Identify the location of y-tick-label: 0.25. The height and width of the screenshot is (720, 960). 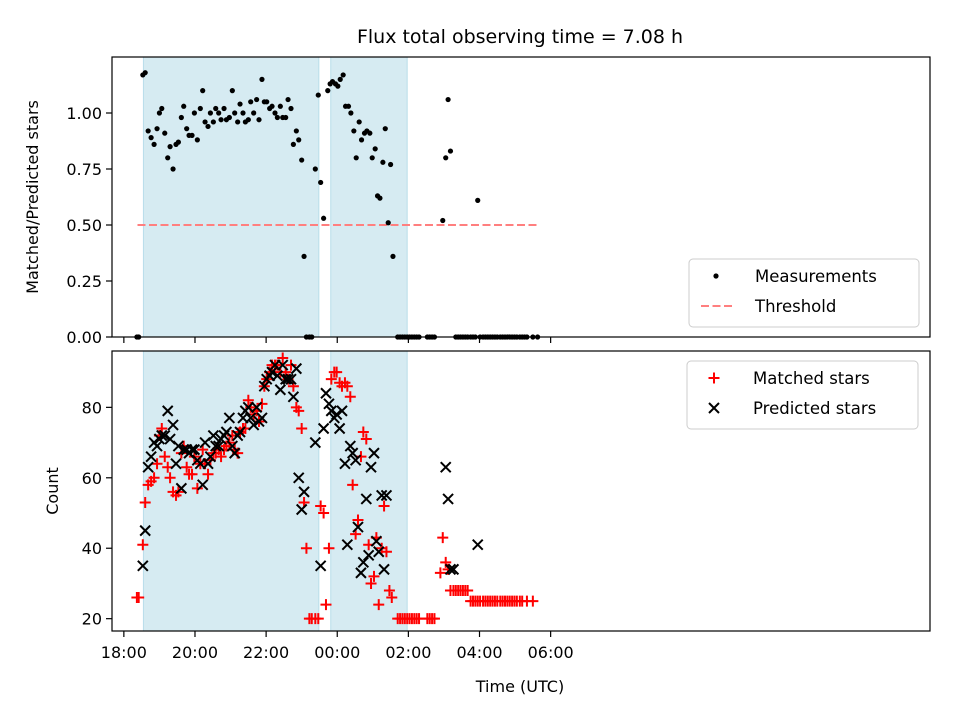
(84, 281).